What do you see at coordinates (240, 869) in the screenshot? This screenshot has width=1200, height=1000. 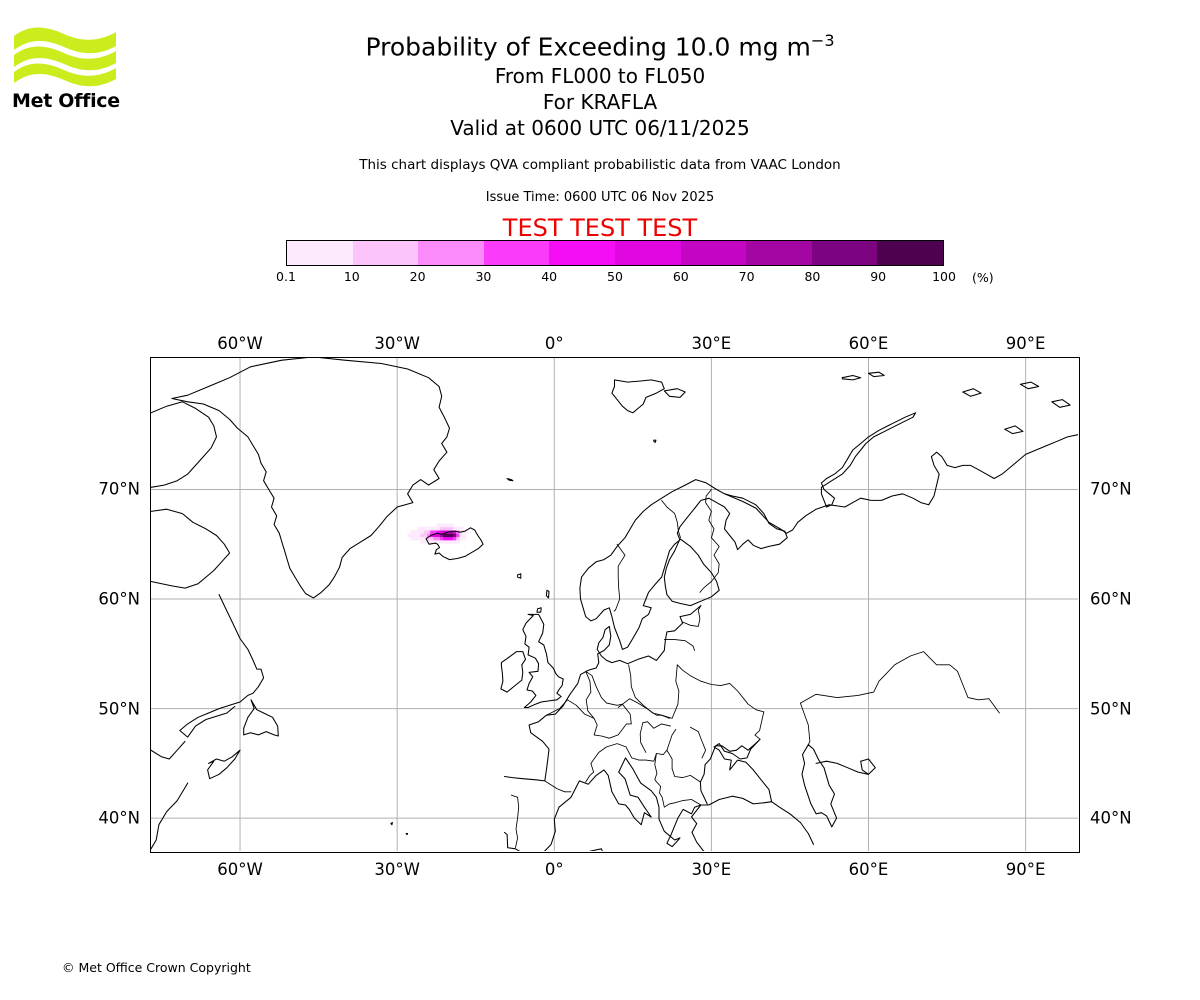 I see `lon-tick--60: 60°W` at bounding box center [240, 869].